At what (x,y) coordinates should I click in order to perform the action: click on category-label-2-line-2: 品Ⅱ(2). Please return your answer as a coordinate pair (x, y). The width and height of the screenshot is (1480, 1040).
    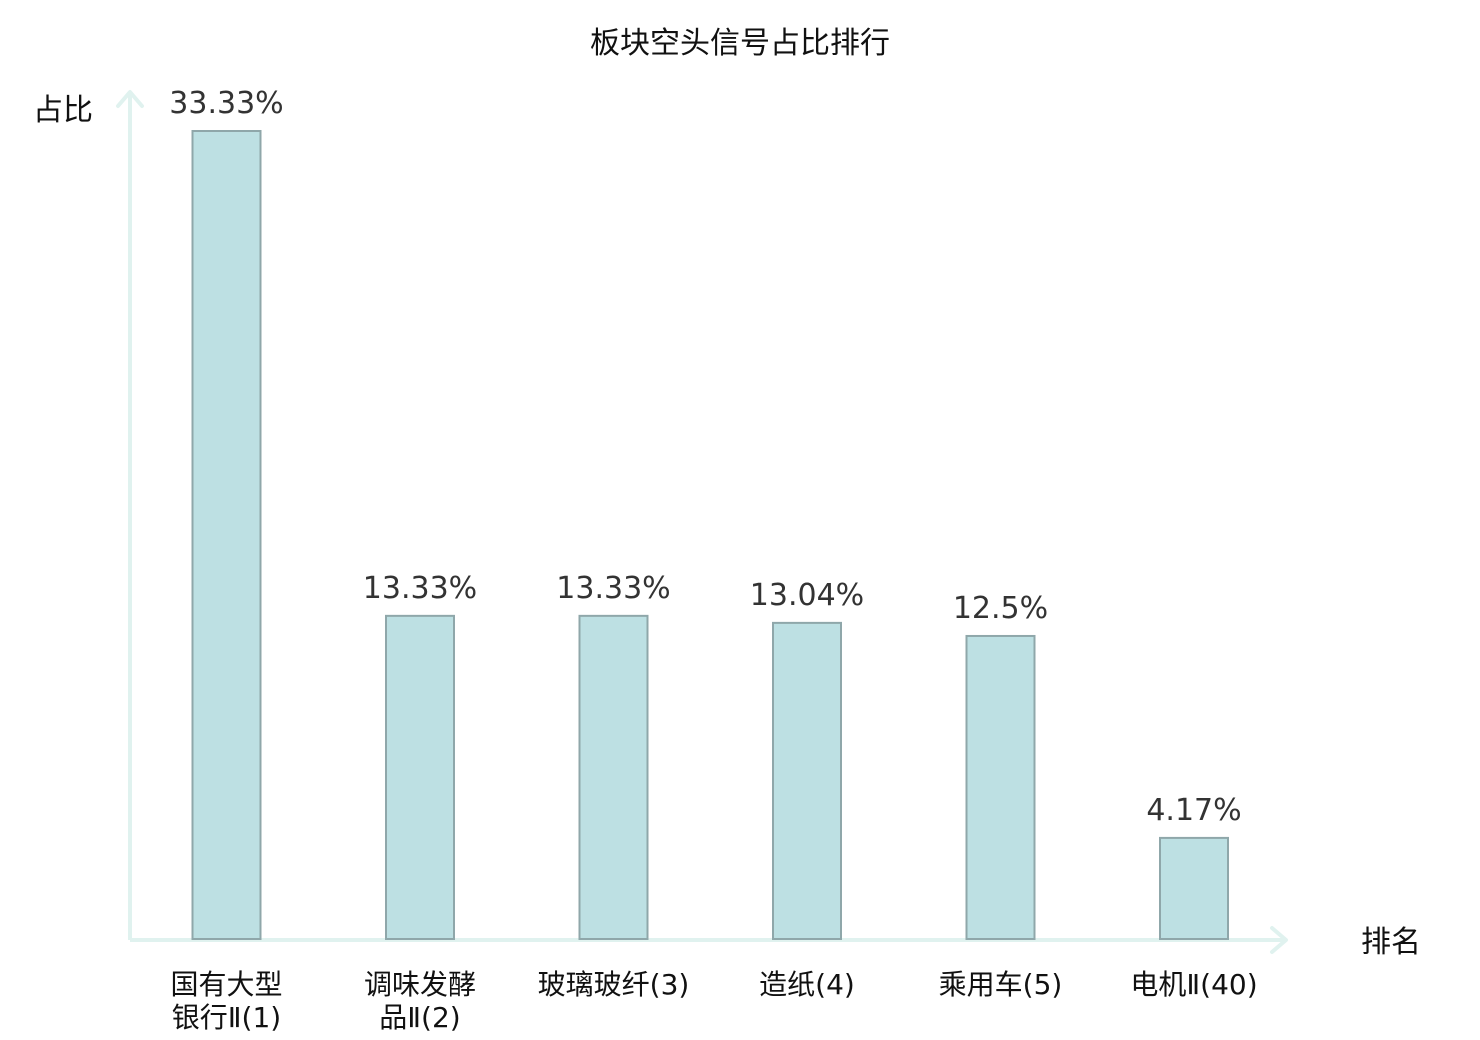
    Looking at the image, I should click on (419, 1017).